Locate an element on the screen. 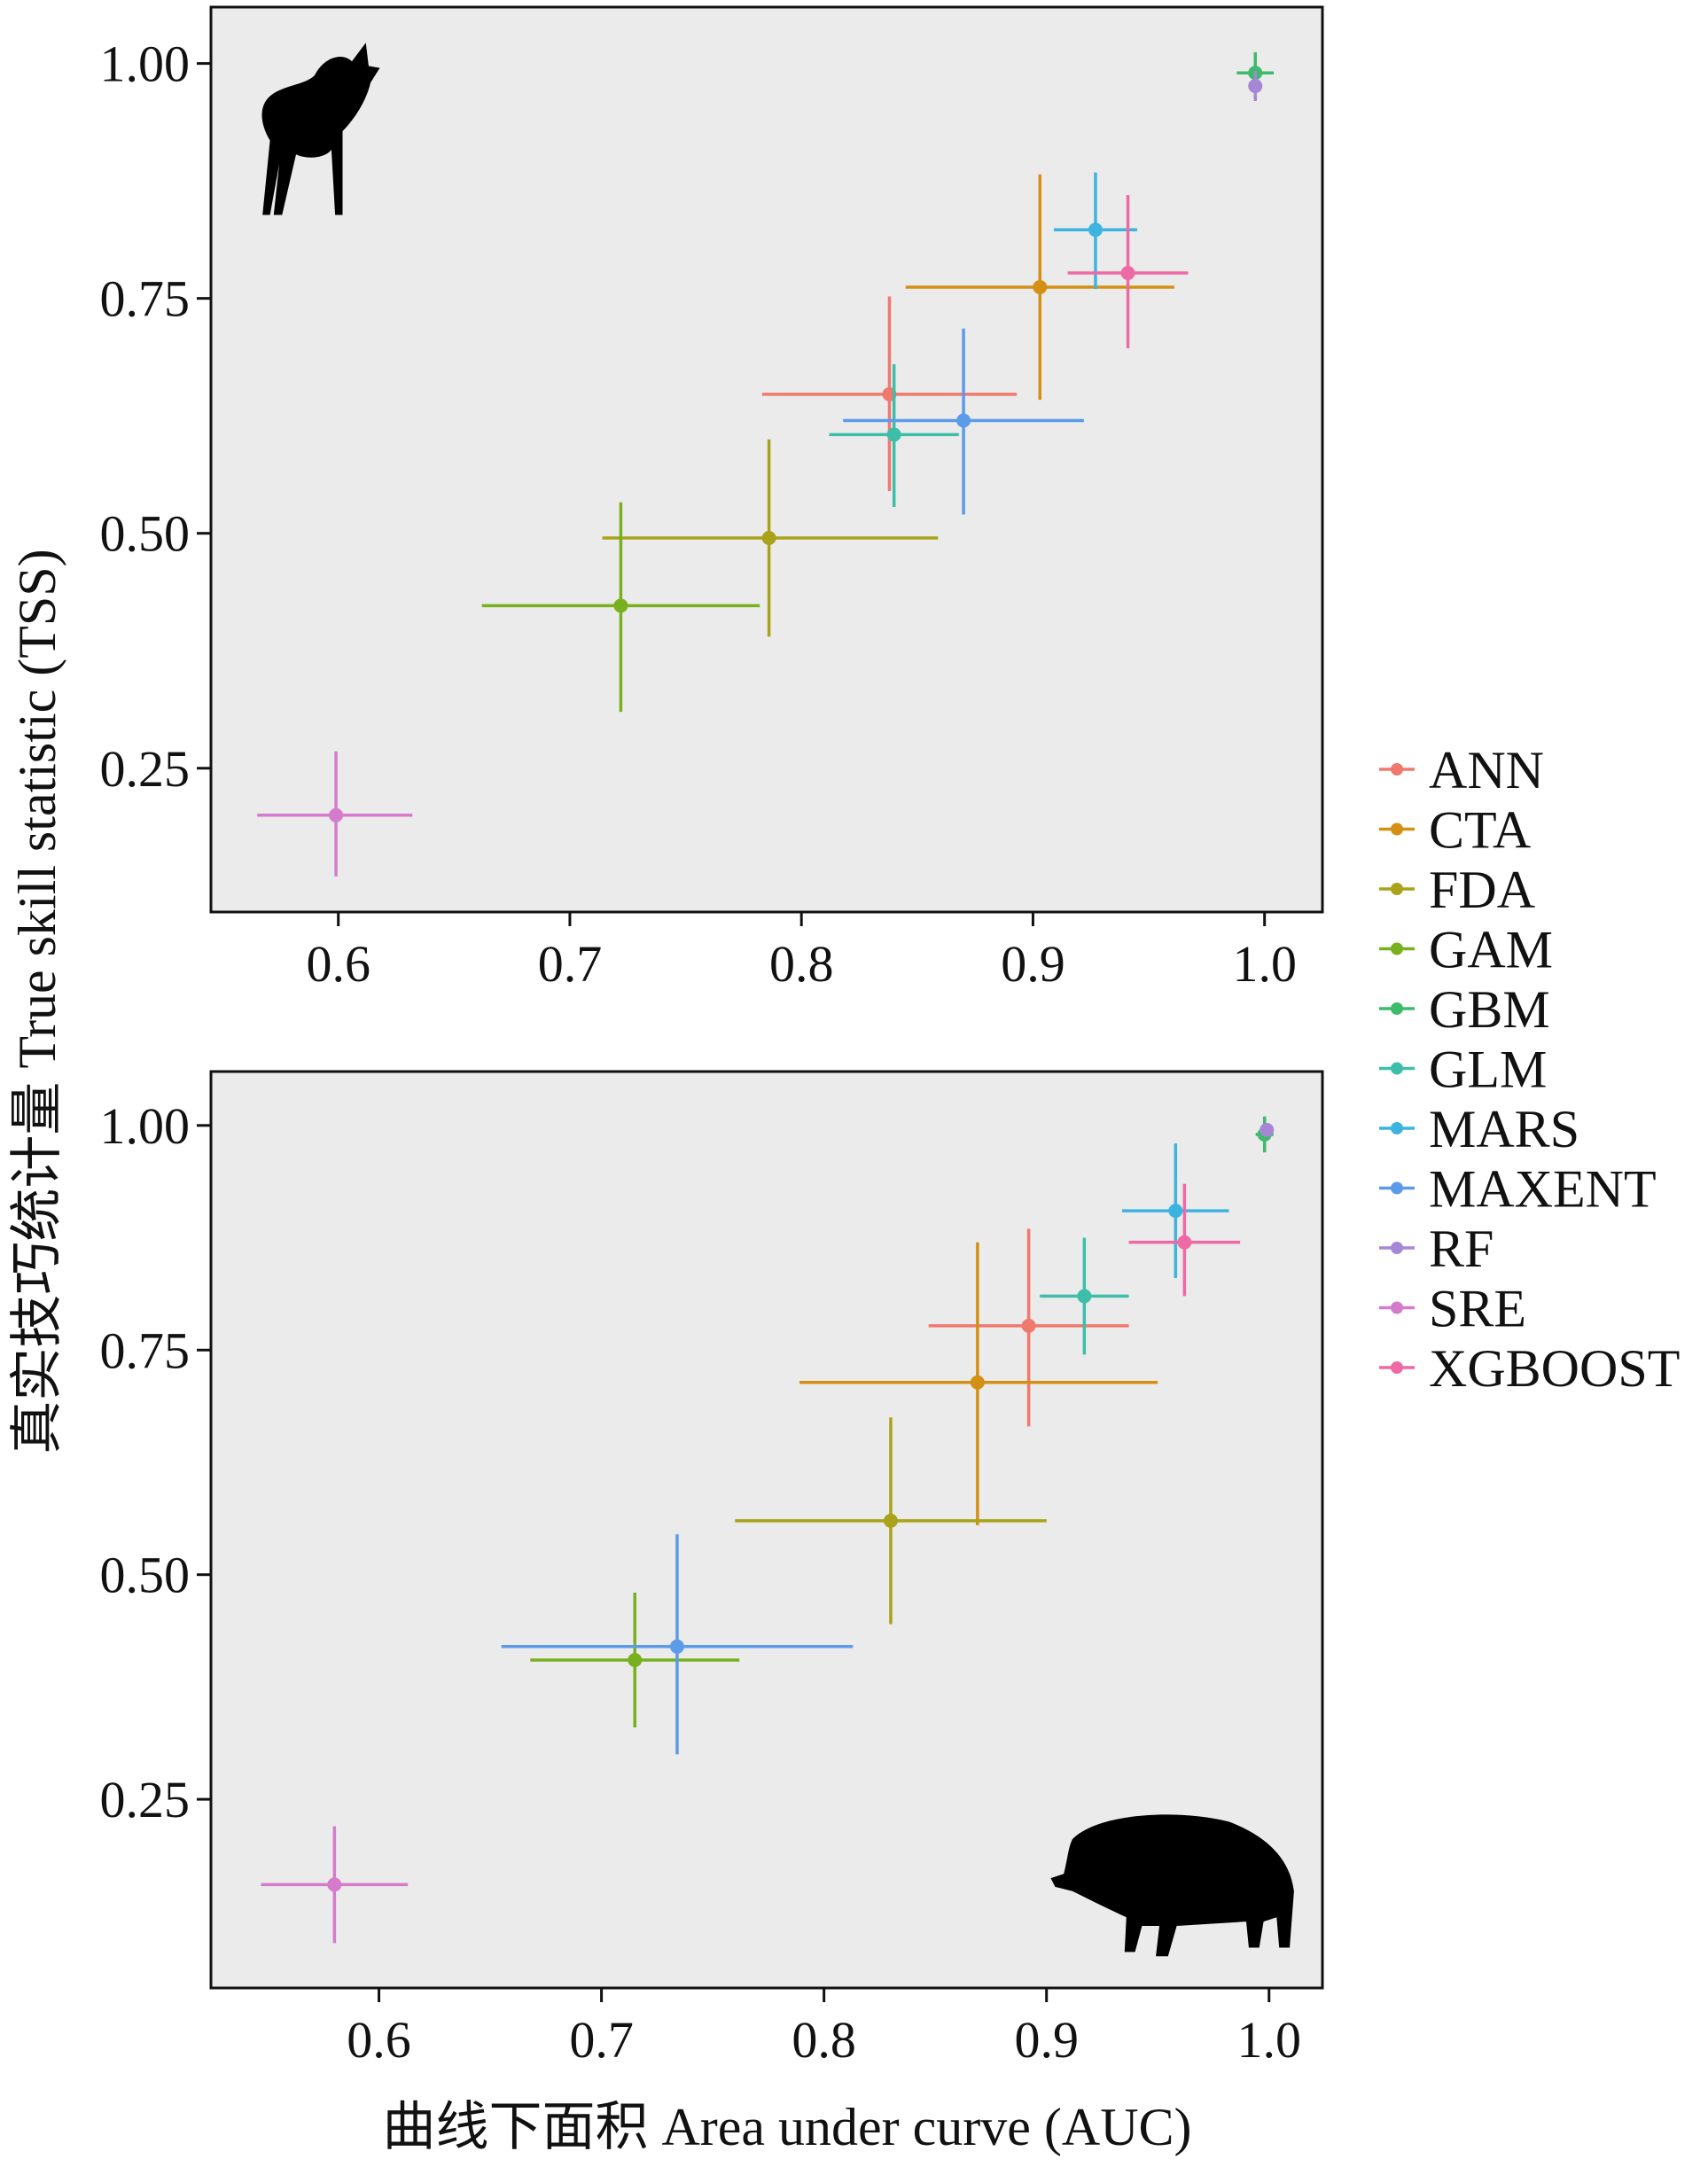  legend-item-cta: CTA is located at coordinates (1455, 830).